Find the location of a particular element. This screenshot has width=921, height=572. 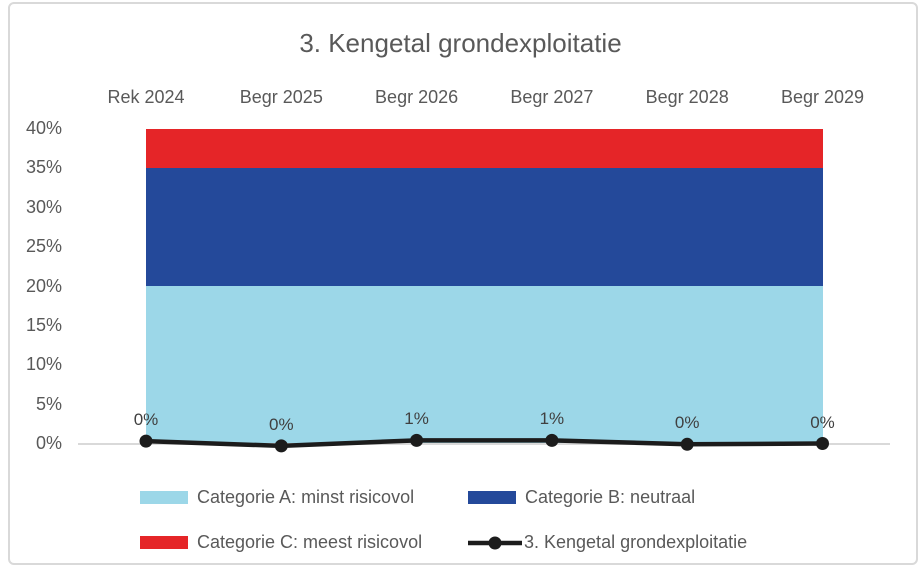

x-axis-label: Rek 2024 is located at coordinates (146, 97).